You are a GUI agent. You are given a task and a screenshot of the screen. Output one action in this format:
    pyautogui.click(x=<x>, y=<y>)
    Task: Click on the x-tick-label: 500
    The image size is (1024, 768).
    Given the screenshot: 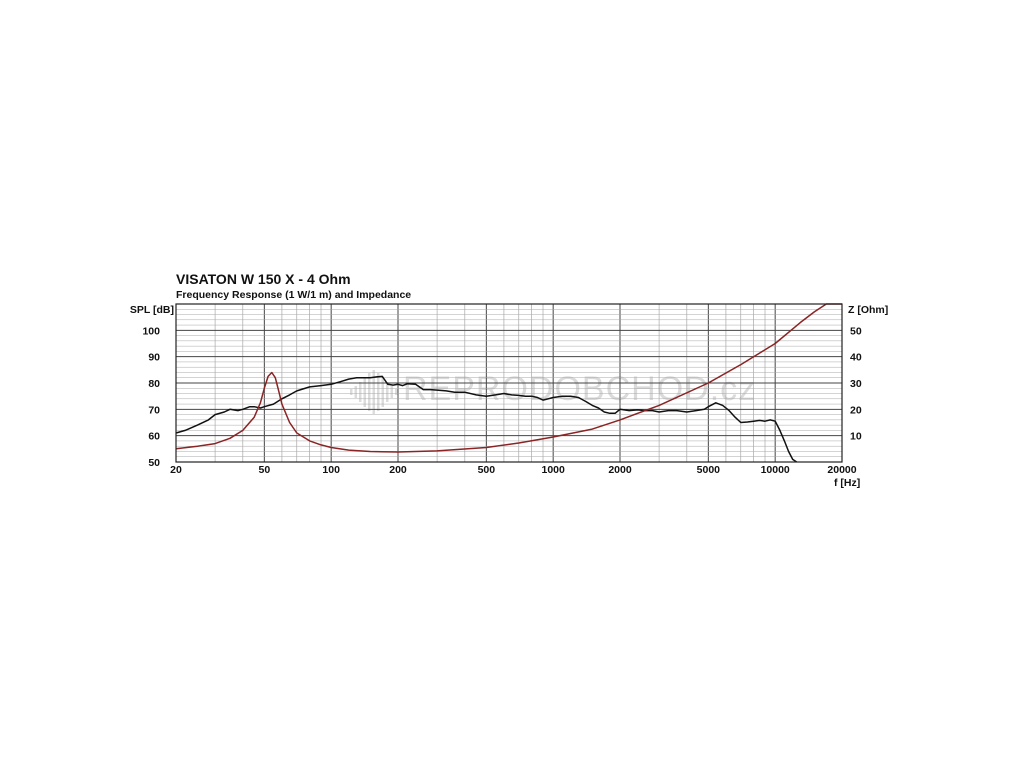 What is the action you would take?
    pyautogui.click(x=487, y=470)
    